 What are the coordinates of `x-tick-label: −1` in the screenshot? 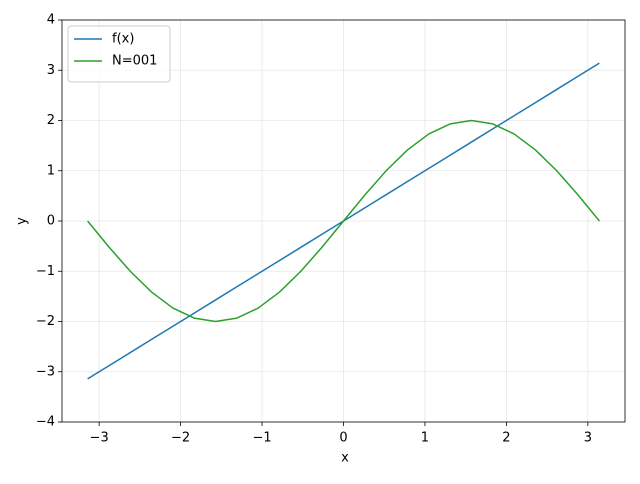 It's located at (261, 438).